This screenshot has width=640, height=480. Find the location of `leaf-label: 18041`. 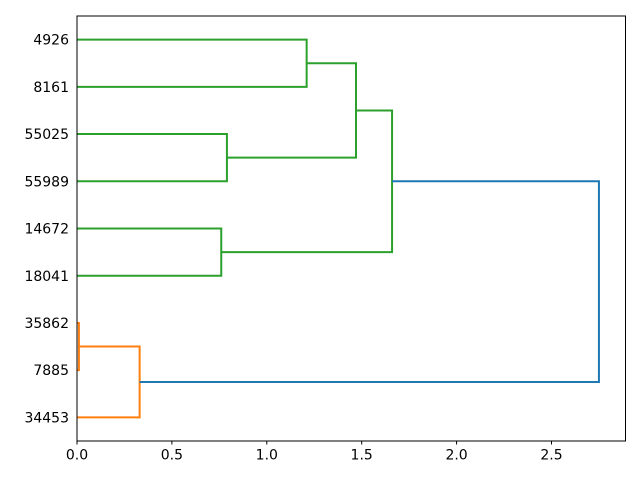

leaf-label: 18041 is located at coordinates (46, 277).